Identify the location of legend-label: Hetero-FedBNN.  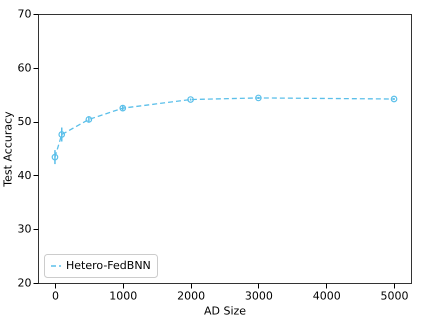
(108, 265).